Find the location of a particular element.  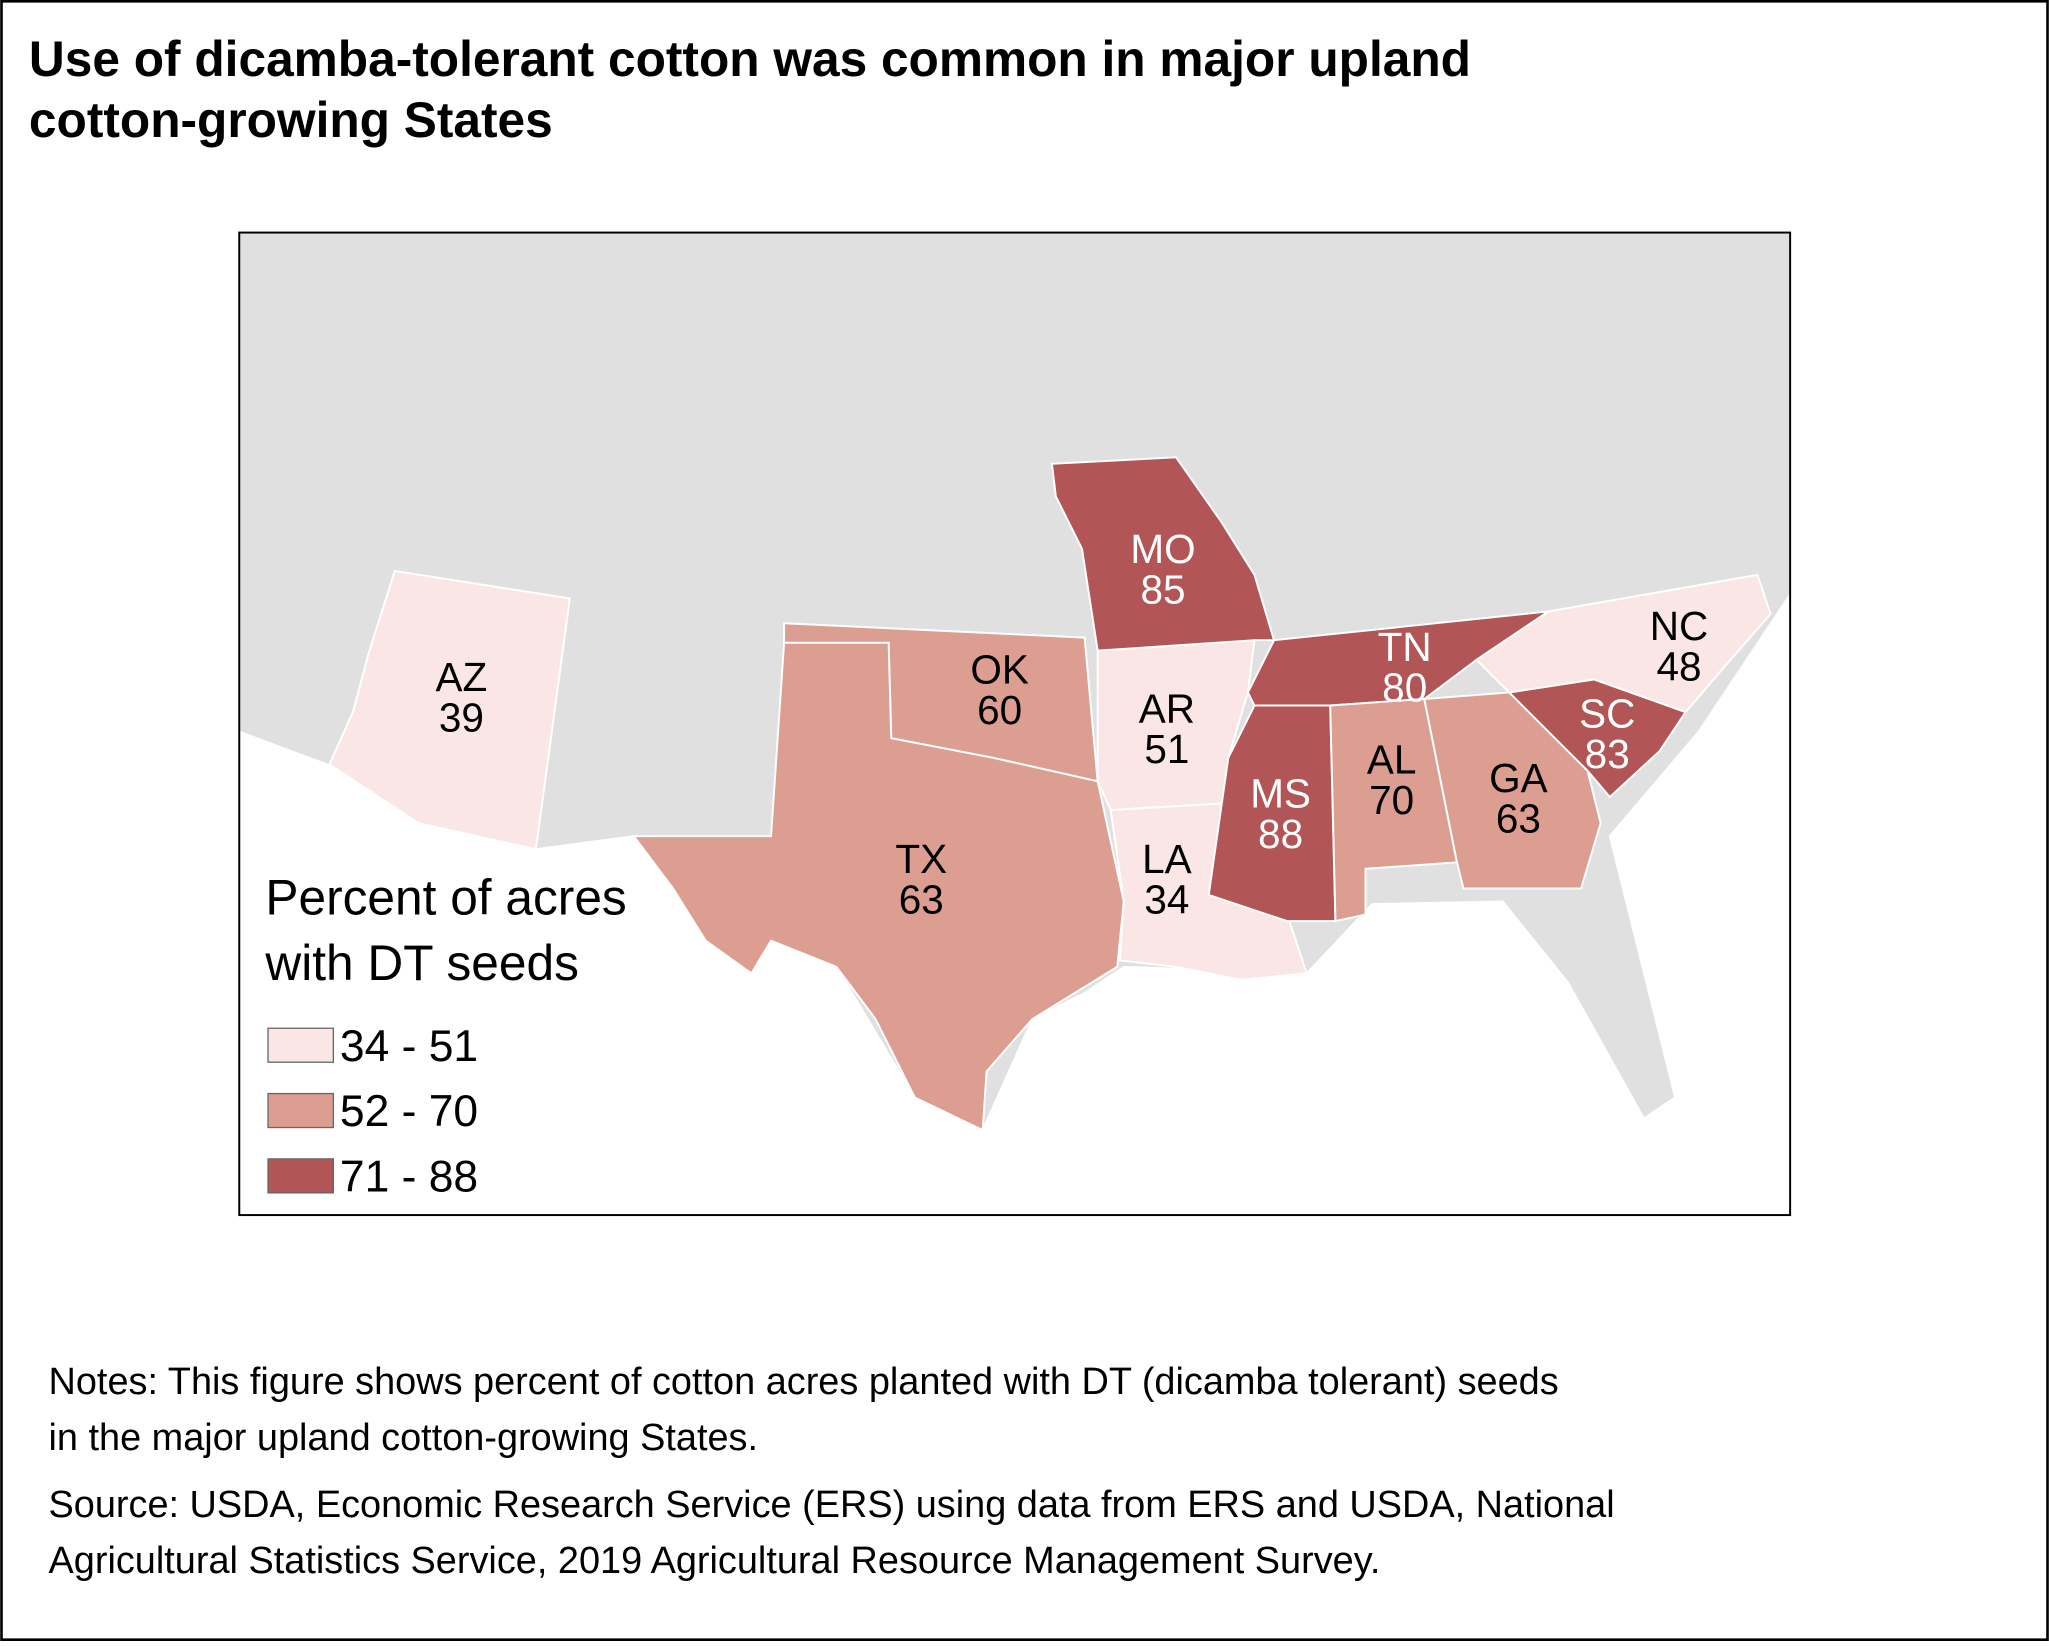

state-label: AZ is located at coordinates (462, 677).